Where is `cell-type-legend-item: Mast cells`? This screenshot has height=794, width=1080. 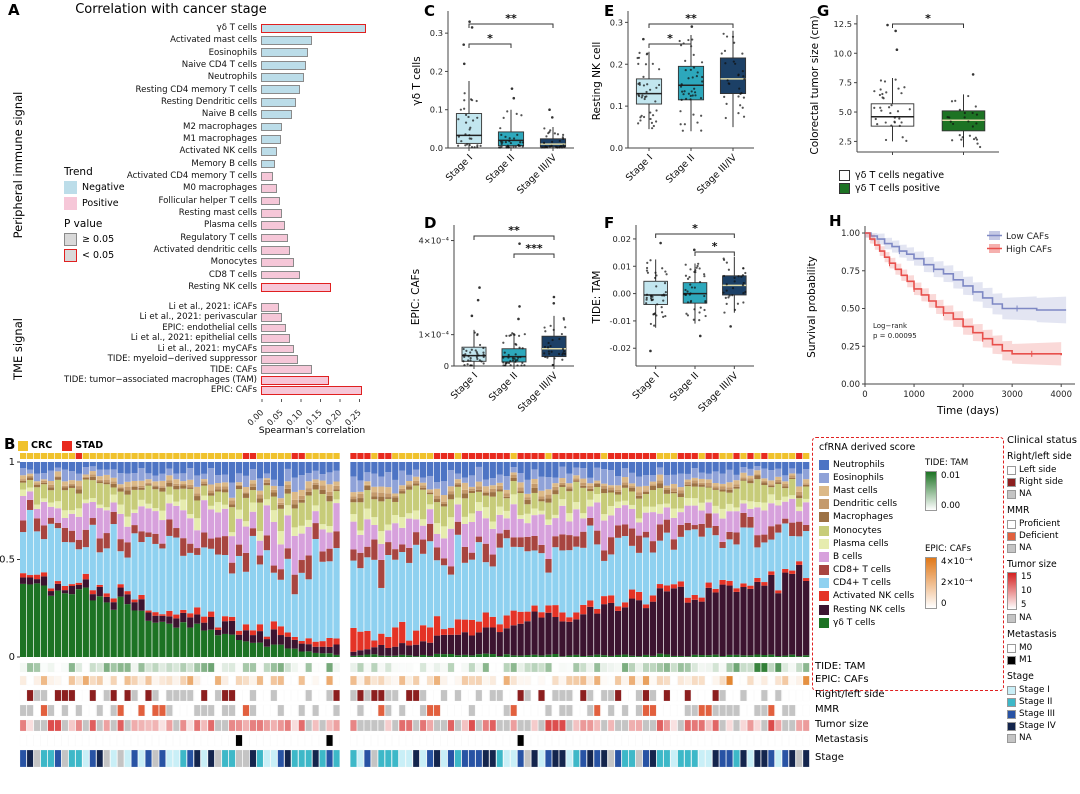
cell-type-legend-item: Mast cells is located at coordinates (866, 490).